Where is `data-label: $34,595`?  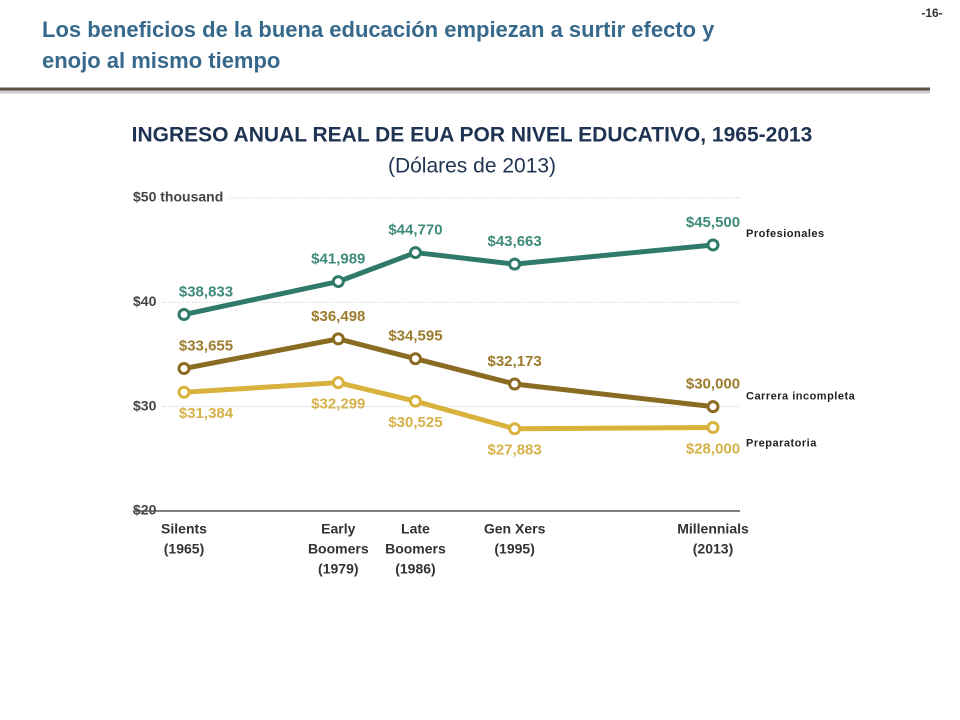
data-label: $34,595 is located at coordinates (415, 336).